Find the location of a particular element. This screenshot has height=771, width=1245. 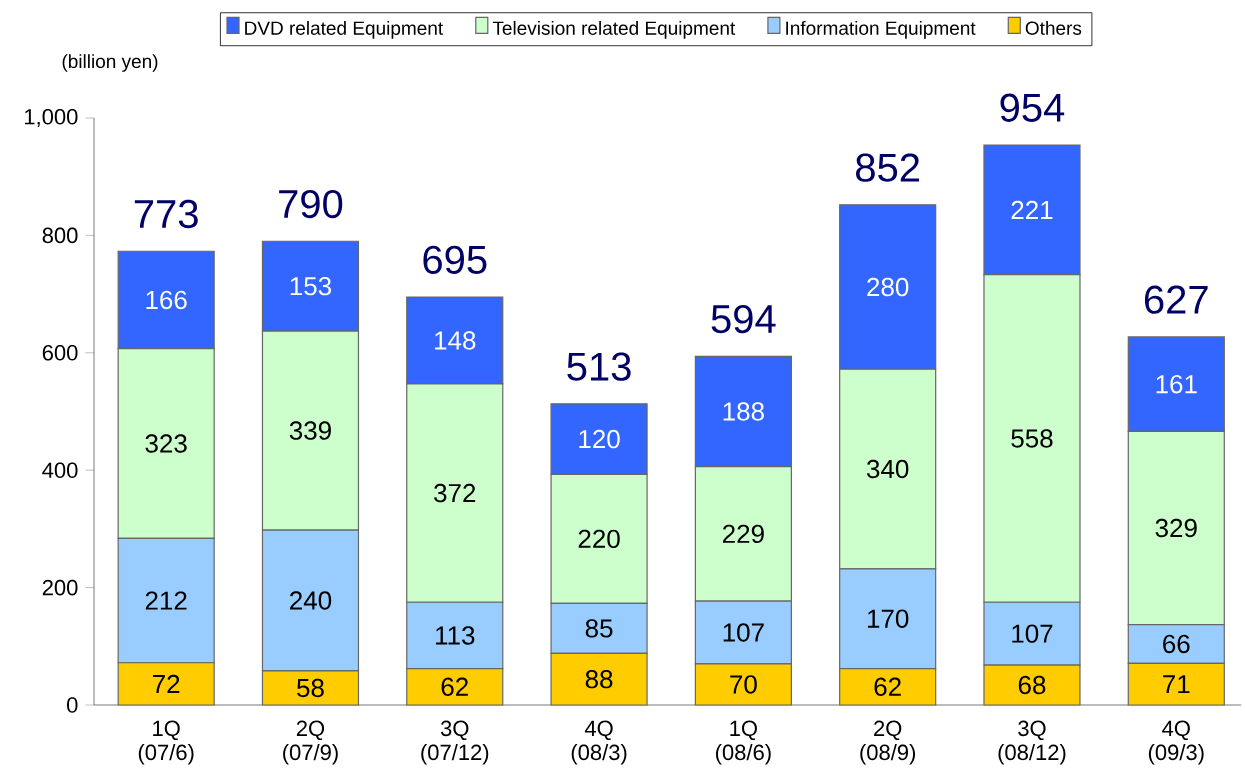

total-label: 852 is located at coordinates (888, 167).